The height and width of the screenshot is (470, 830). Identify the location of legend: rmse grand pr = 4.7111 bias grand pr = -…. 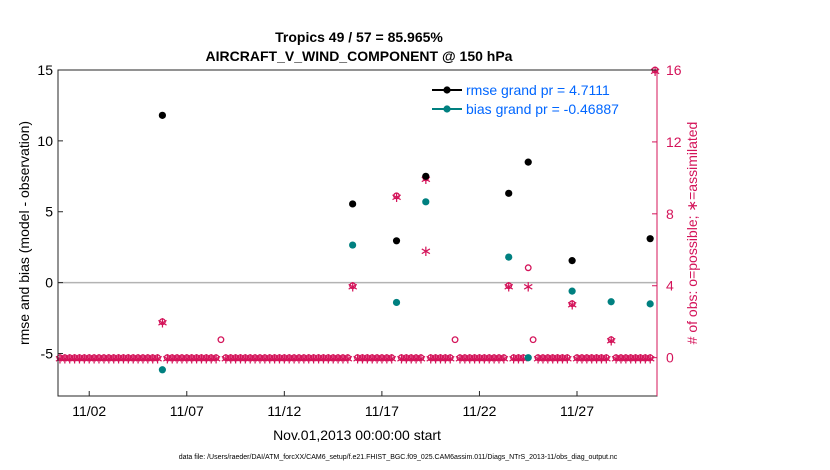
(525, 99).